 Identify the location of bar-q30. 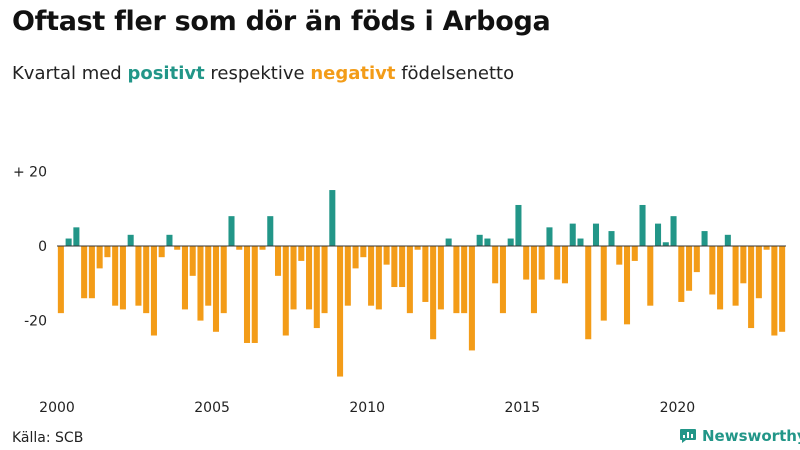
(285, 291).